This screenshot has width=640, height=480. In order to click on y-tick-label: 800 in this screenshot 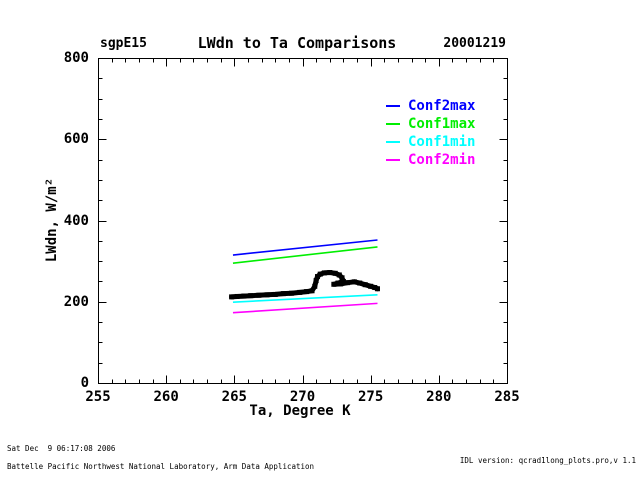, I will do `click(76, 58)`.